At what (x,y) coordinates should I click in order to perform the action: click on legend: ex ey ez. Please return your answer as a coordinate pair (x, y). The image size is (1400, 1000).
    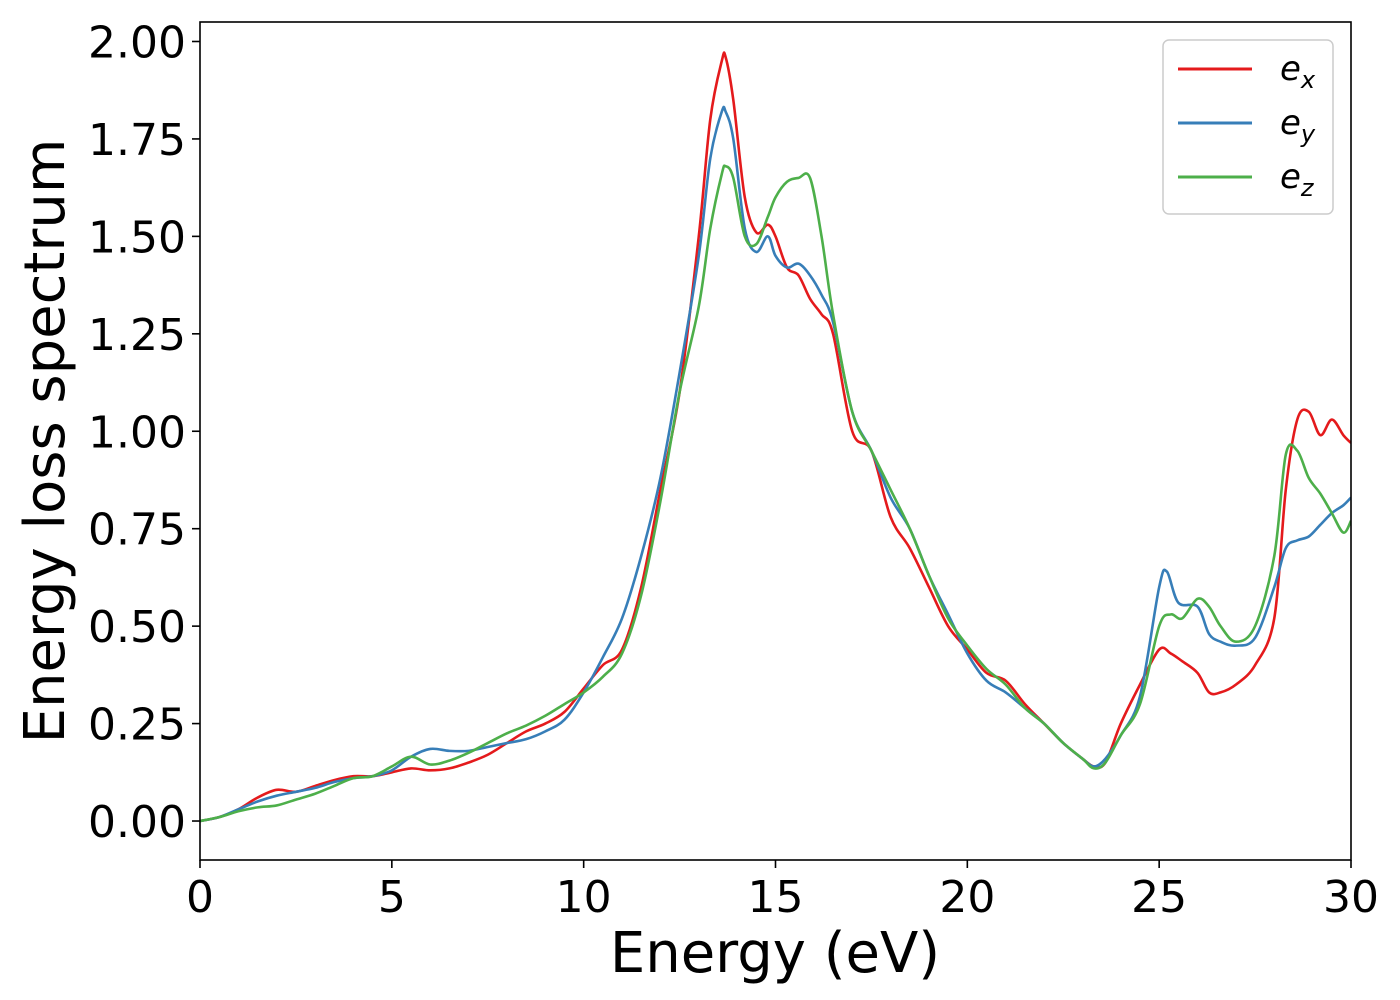
    Looking at the image, I should click on (1248, 127).